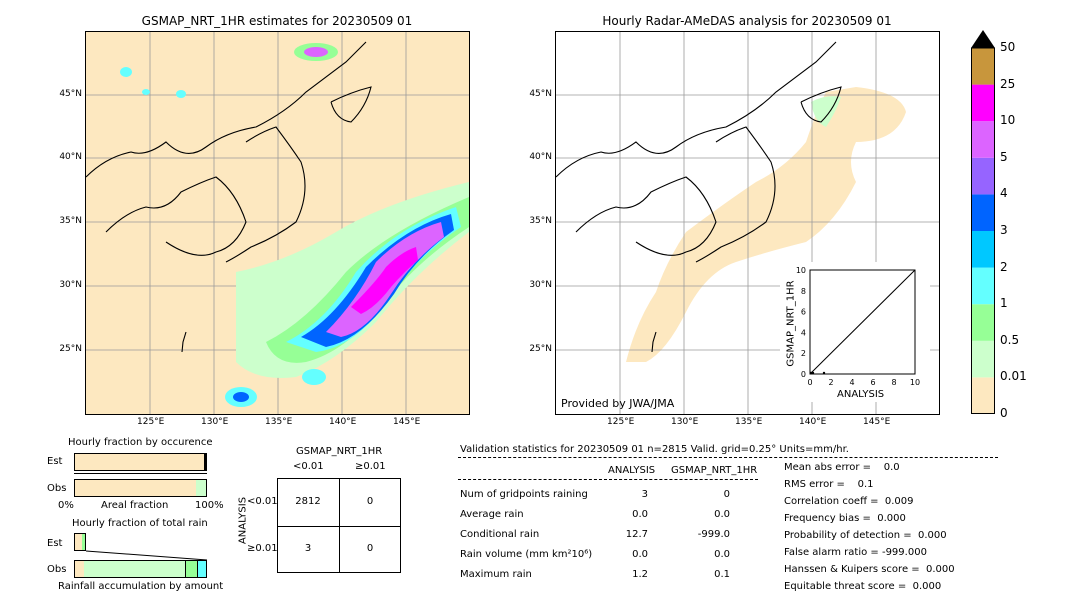  What do you see at coordinates (829, 484) in the screenshot?
I see `validation-score: RMS error = 0.1` at bounding box center [829, 484].